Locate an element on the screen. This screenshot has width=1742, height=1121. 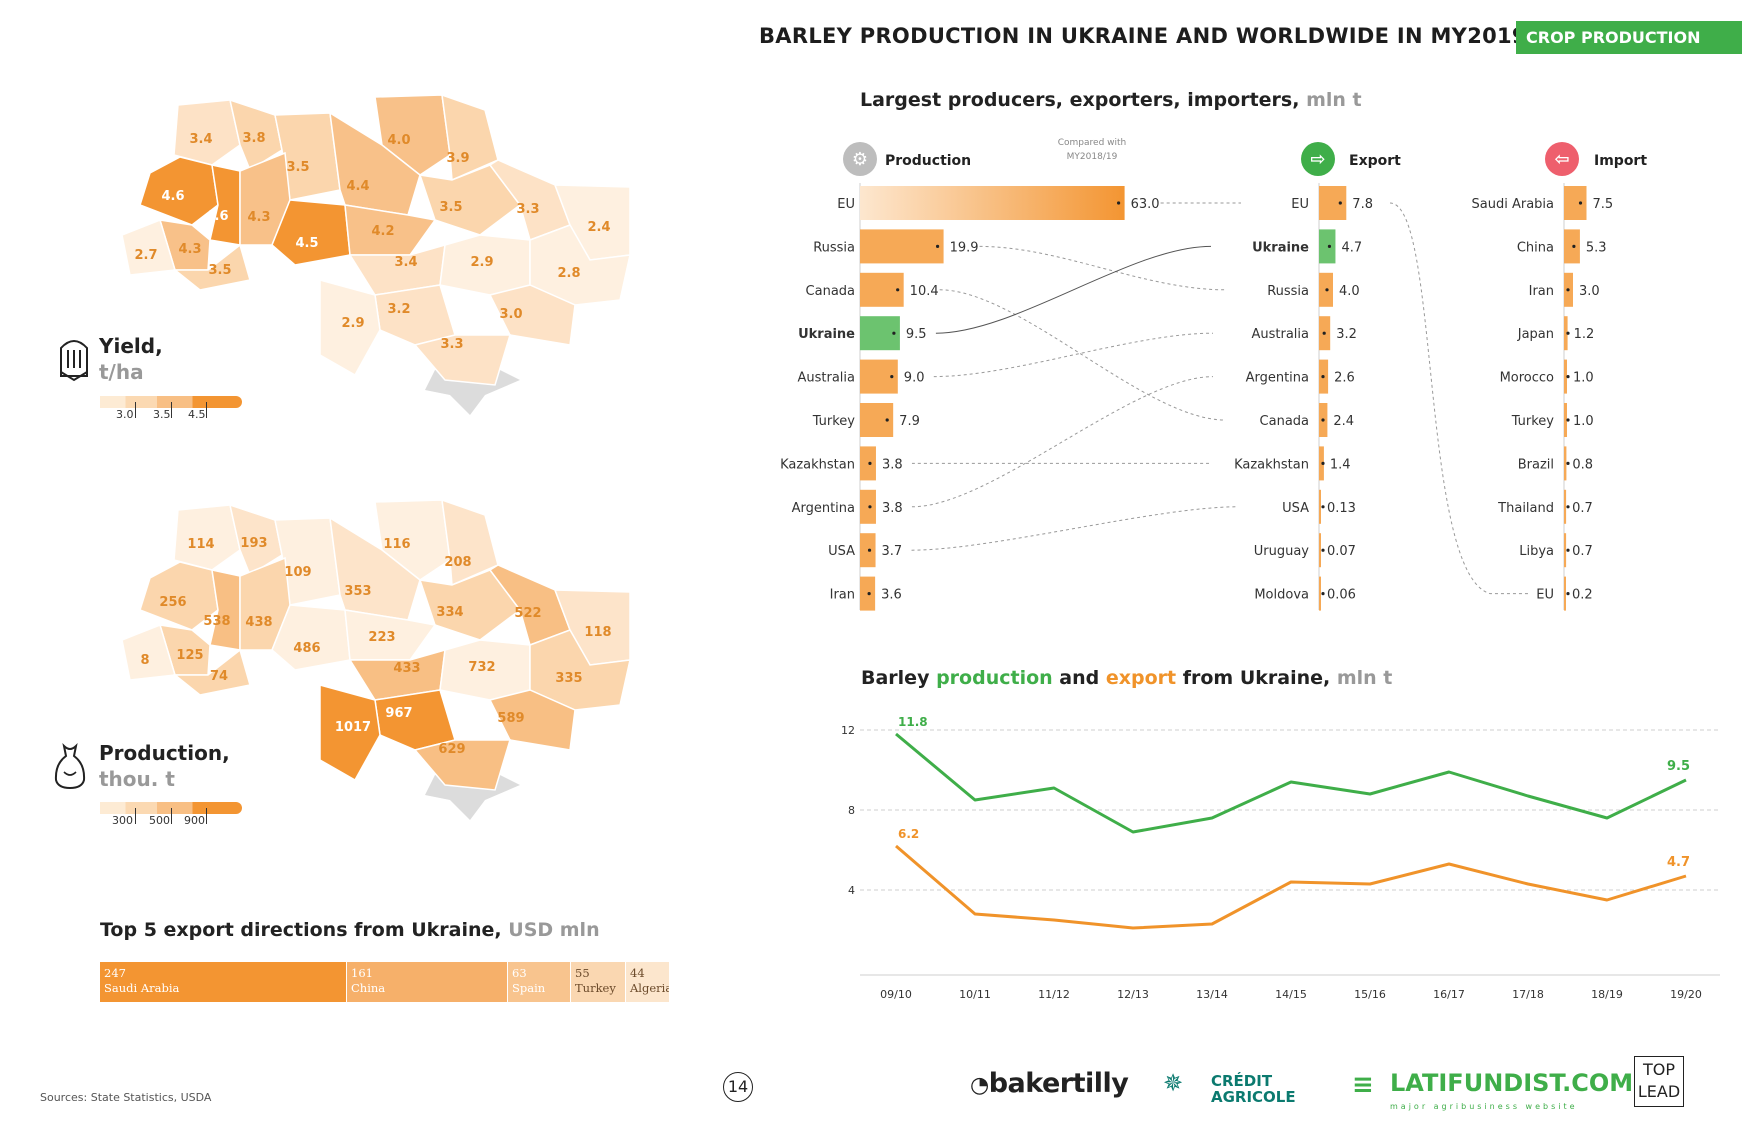
production-region-label: 522 is located at coordinates (527, 613).